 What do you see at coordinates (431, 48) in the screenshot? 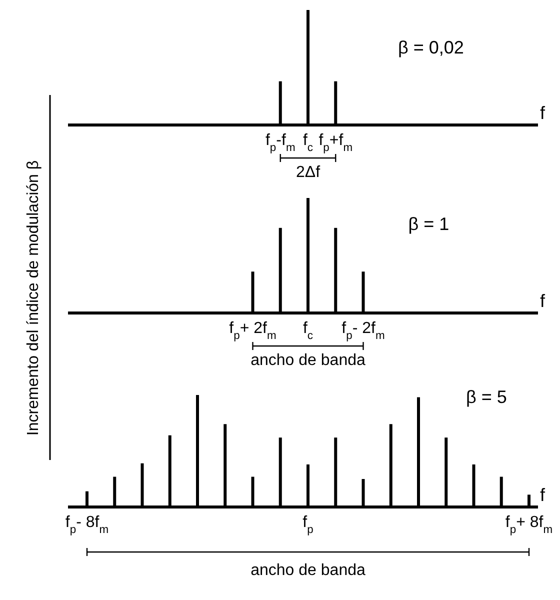
I see `annotation: β = 0,02` at bounding box center [431, 48].